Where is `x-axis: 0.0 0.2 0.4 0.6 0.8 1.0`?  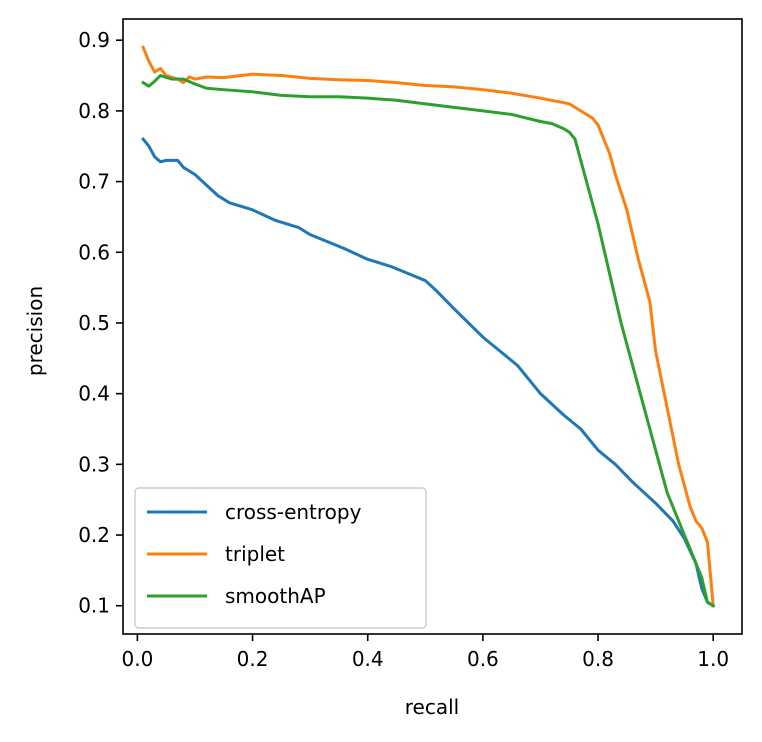 x-axis: 0.0 0.2 0.4 0.6 0.8 1.0 is located at coordinates (425, 652).